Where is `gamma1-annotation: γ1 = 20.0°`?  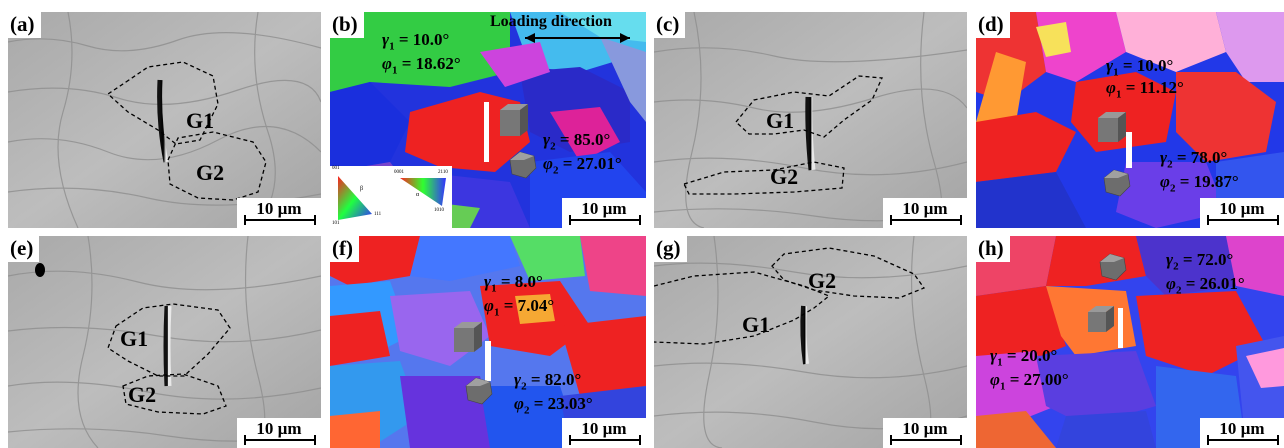
gamma1-annotation: γ1 = 20.0° is located at coordinates (1024, 357).